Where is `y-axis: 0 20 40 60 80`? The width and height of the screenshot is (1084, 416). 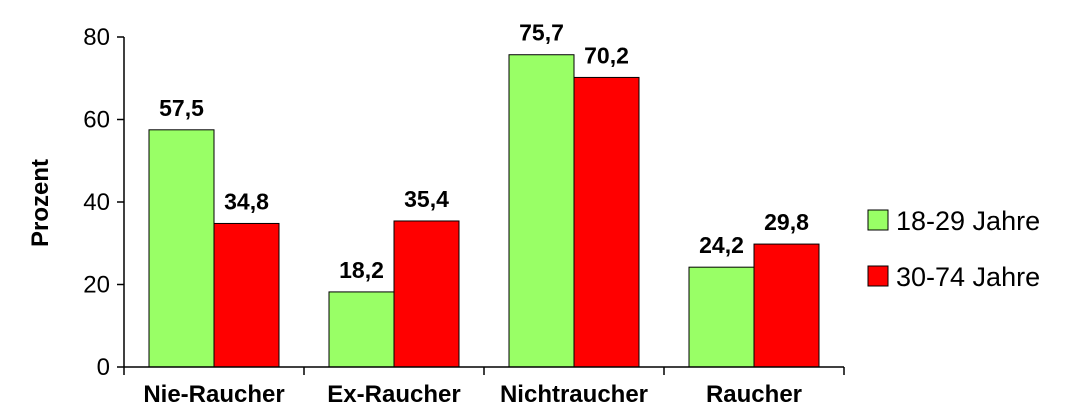
y-axis: 0 20 40 60 80 is located at coordinates (104, 202).